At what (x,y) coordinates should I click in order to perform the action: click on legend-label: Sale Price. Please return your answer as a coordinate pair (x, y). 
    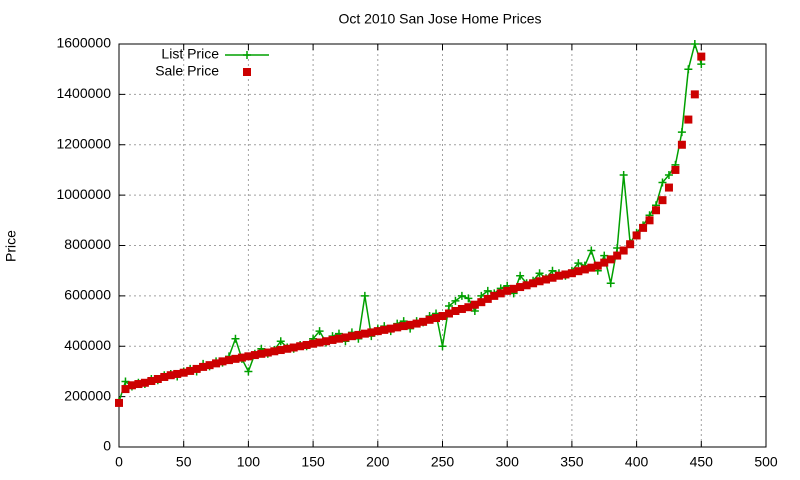
    Looking at the image, I should click on (187, 71).